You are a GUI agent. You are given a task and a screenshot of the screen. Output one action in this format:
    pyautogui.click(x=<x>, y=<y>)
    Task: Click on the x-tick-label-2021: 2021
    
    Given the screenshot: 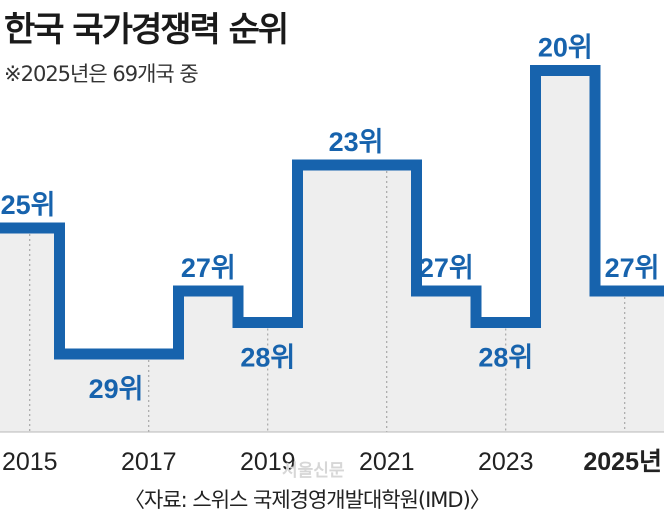 What is the action you would take?
    pyautogui.click(x=387, y=462)
    